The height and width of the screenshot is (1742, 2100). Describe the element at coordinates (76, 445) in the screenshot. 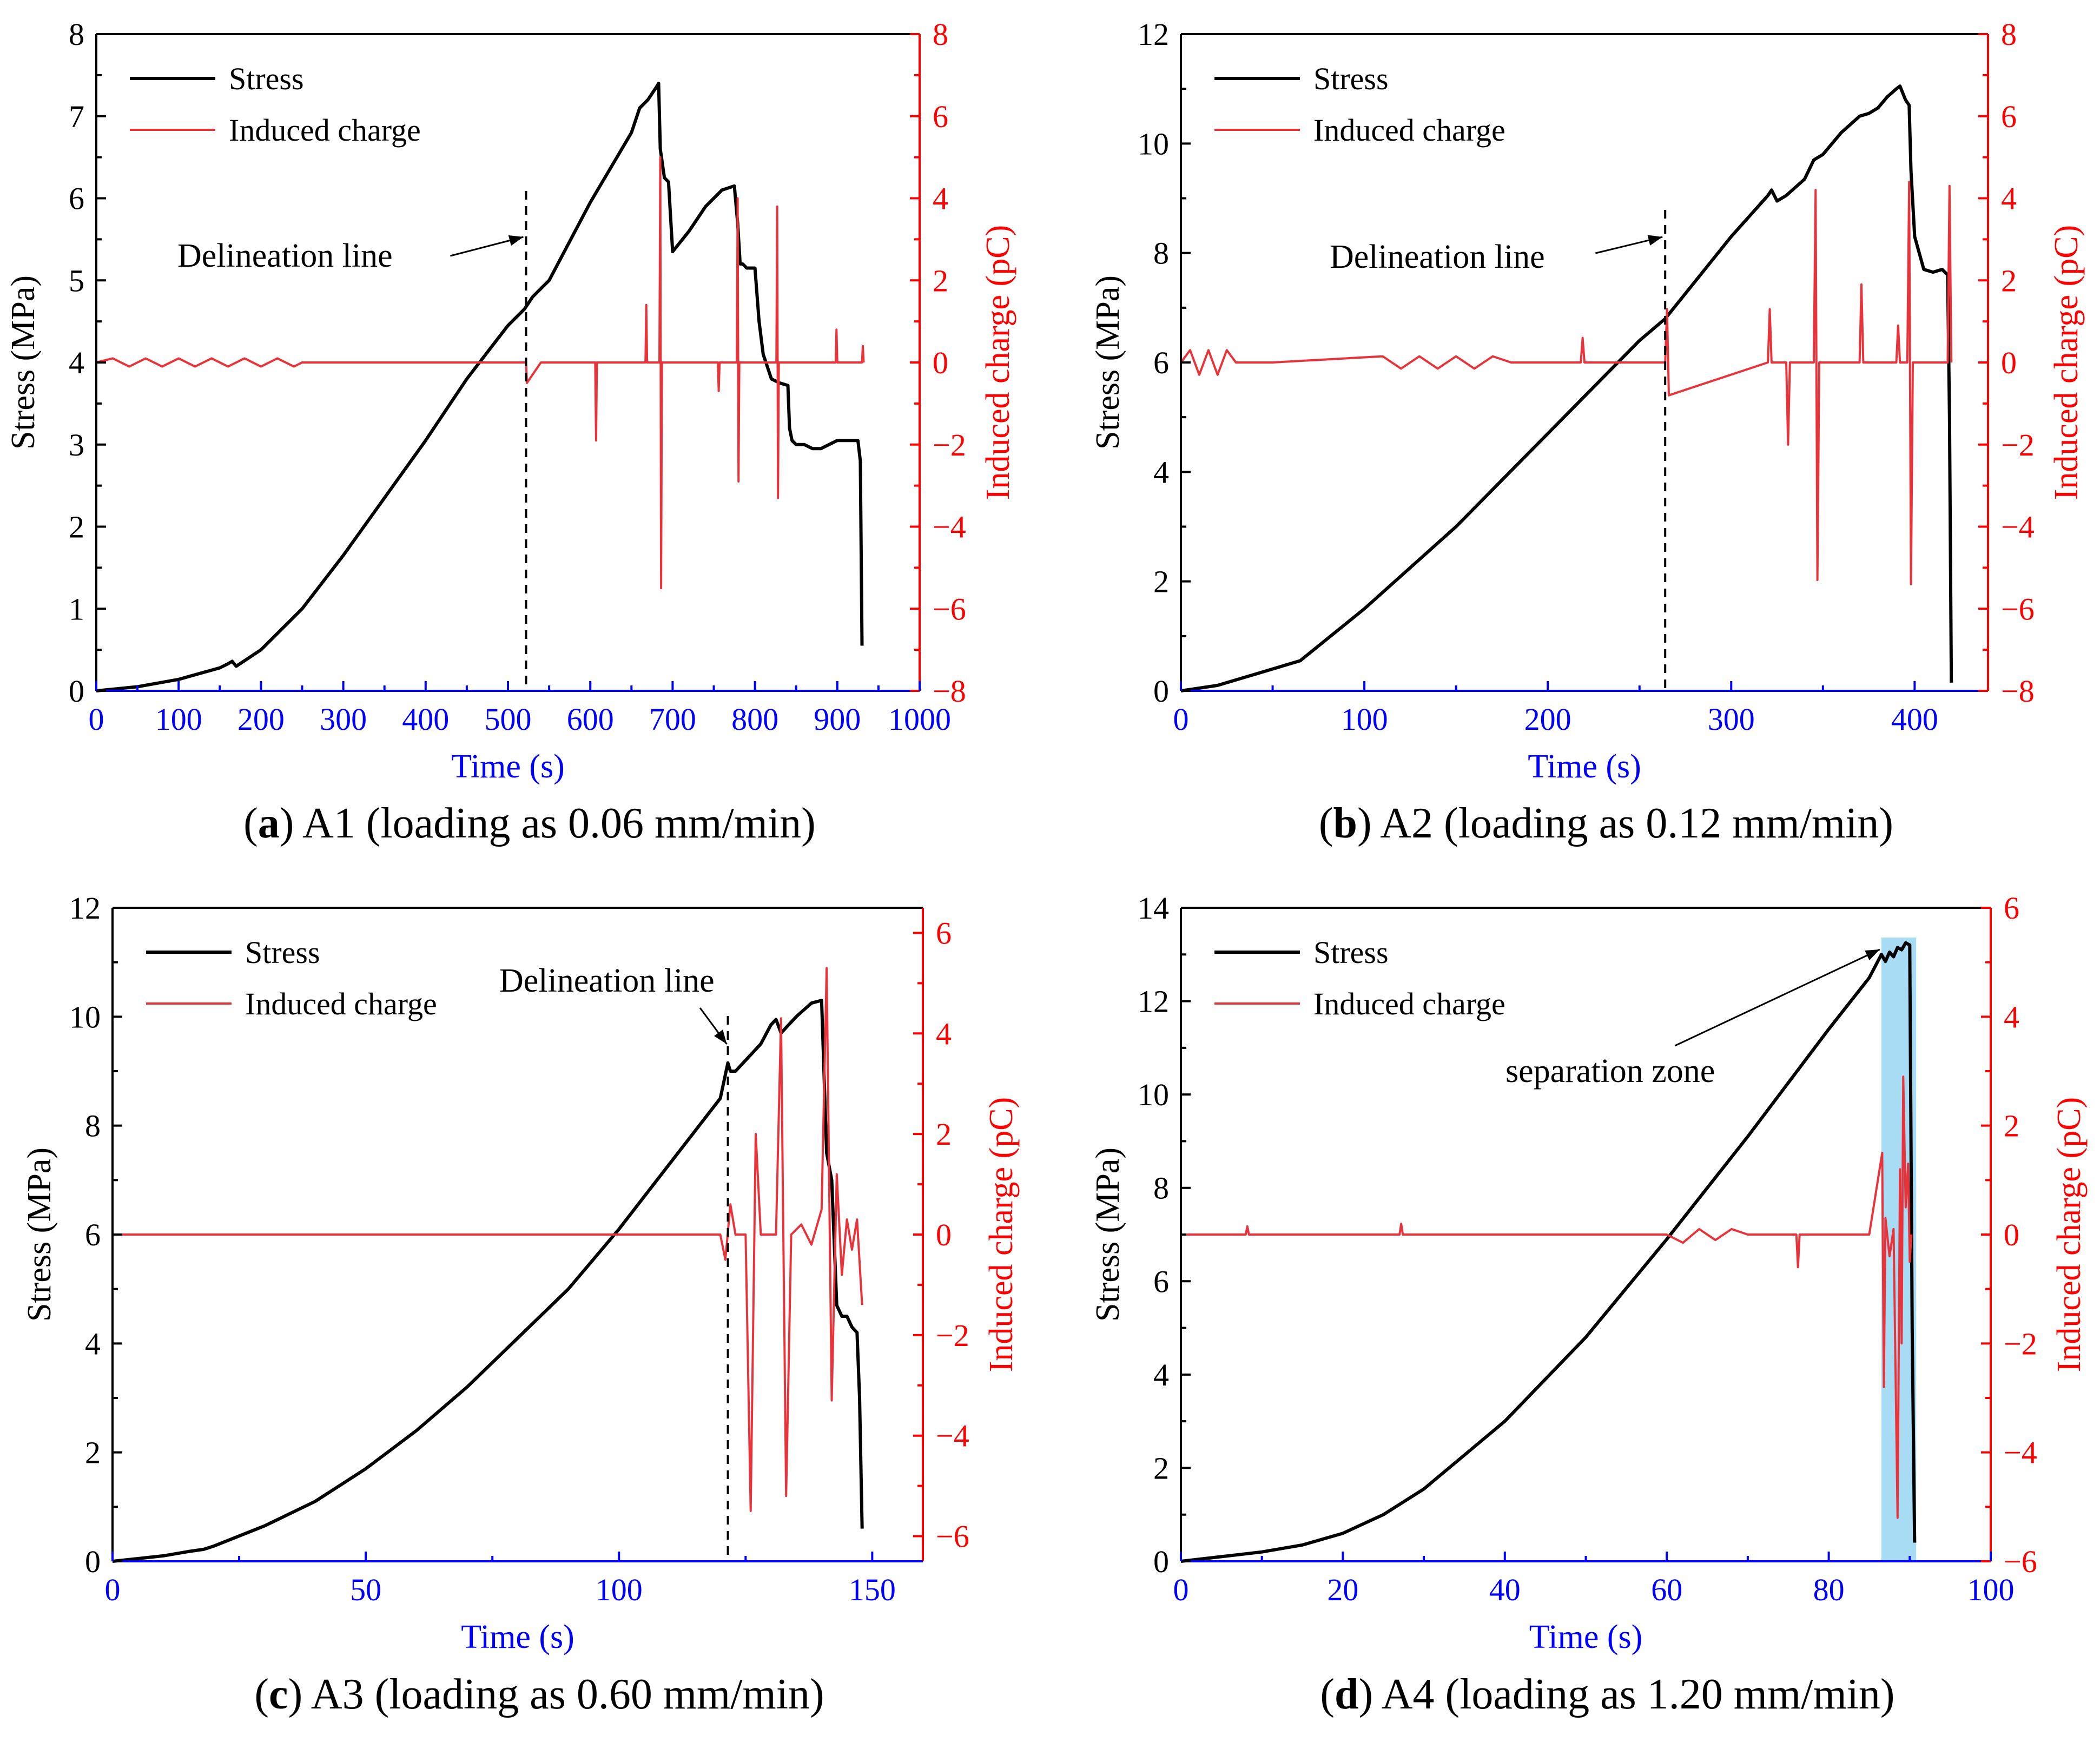

I see `left-y-tick-label: 3` at that location.